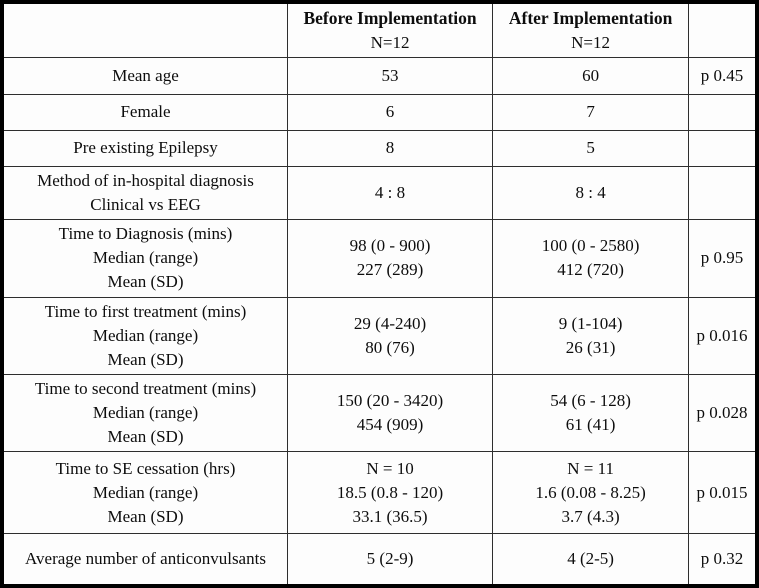 The height and width of the screenshot is (588, 759). What do you see at coordinates (145, 180) in the screenshot?
I see `row-label: Method of in-hospital diagnosis` at bounding box center [145, 180].